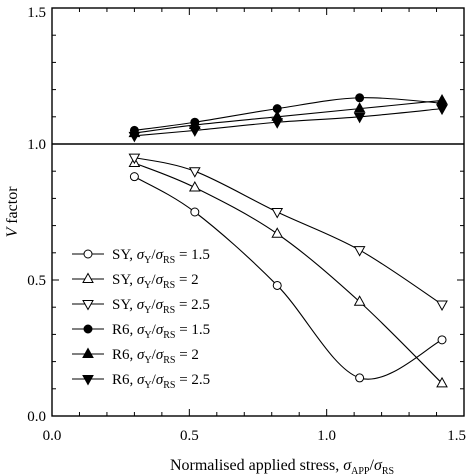 This screenshot has width=474, height=476. What do you see at coordinates (12, 212) in the screenshot?
I see `y-axis-label: V factor` at bounding box center [12, 212].